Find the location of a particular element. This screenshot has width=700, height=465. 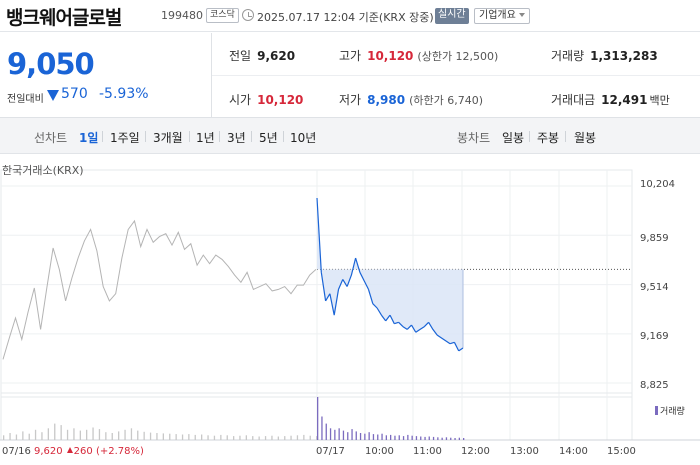

tab-1d: 1일 is located at coordinates (89, 138).